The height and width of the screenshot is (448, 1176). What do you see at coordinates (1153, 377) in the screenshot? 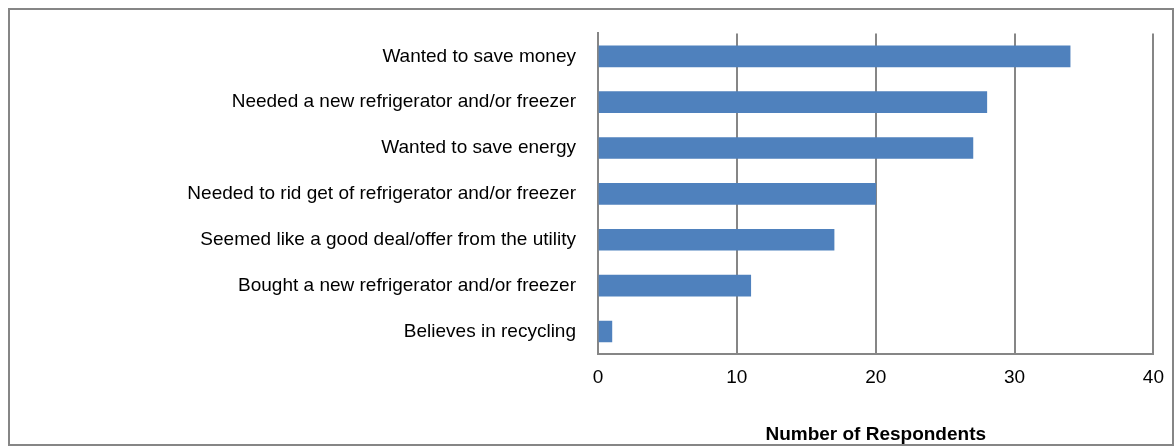
I see `x-tick-label: 40` at bounding box center [1153, 377].